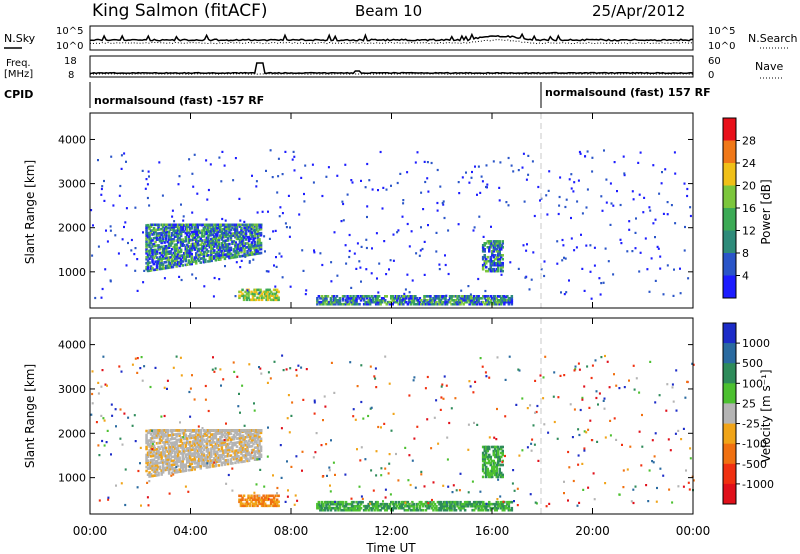 This screenshot has width=800, height=554. I want to click on search-noise-line, so click(391, 41).